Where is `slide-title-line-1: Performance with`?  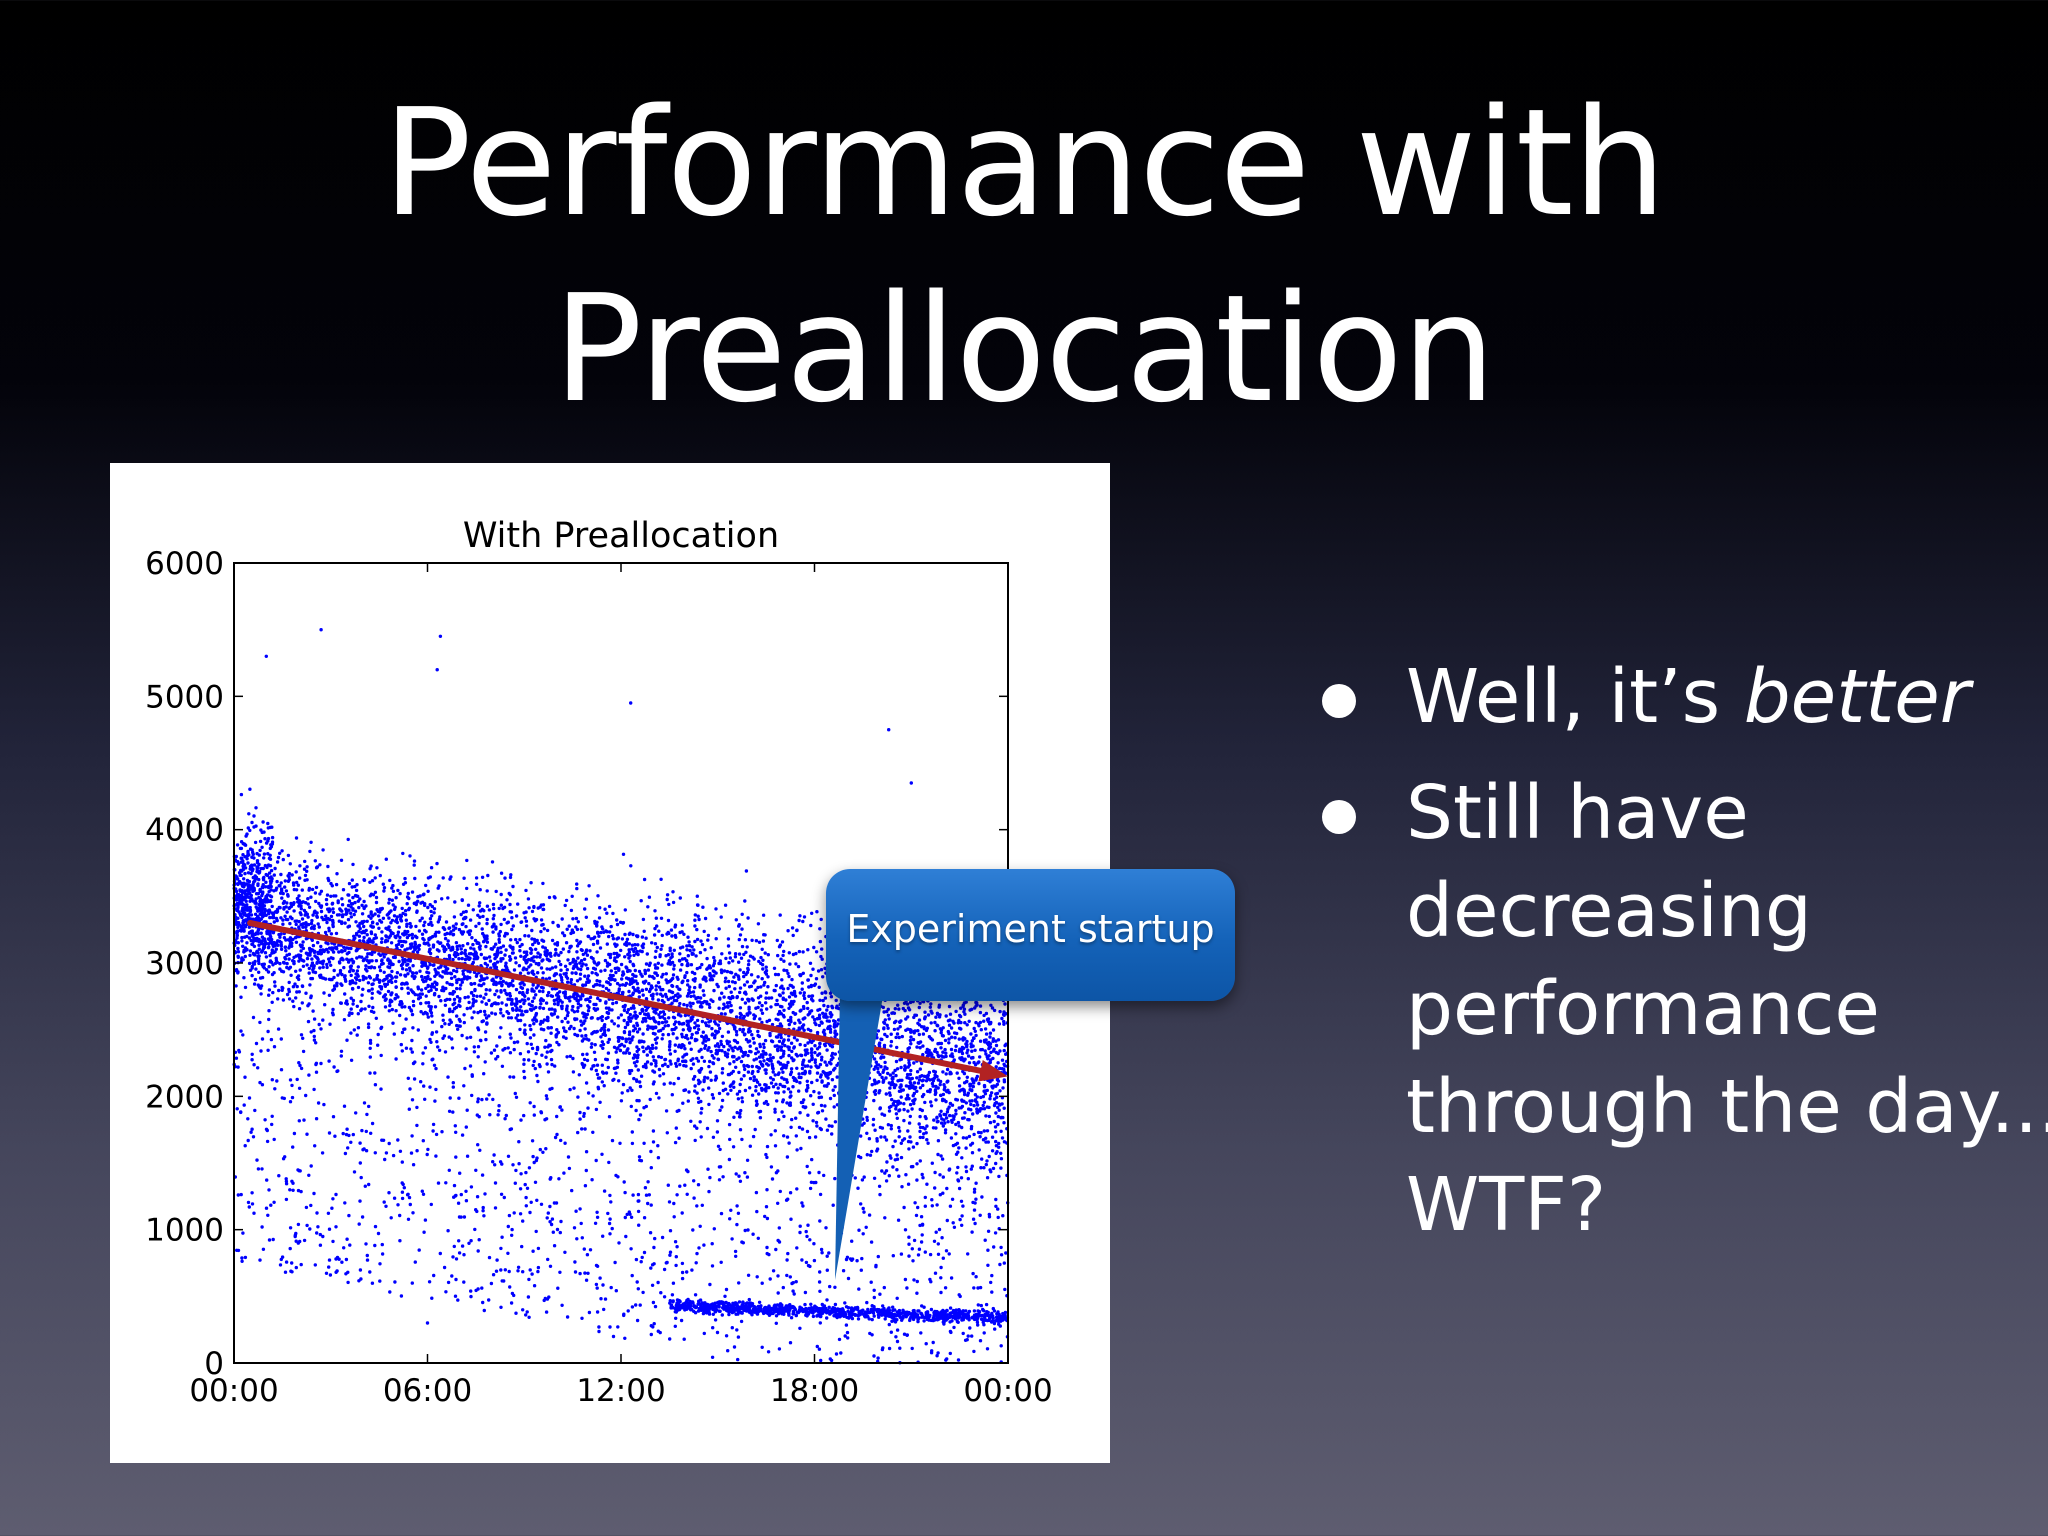
slide-title-line-1: Performance with is located at coordinates (1024, 163).